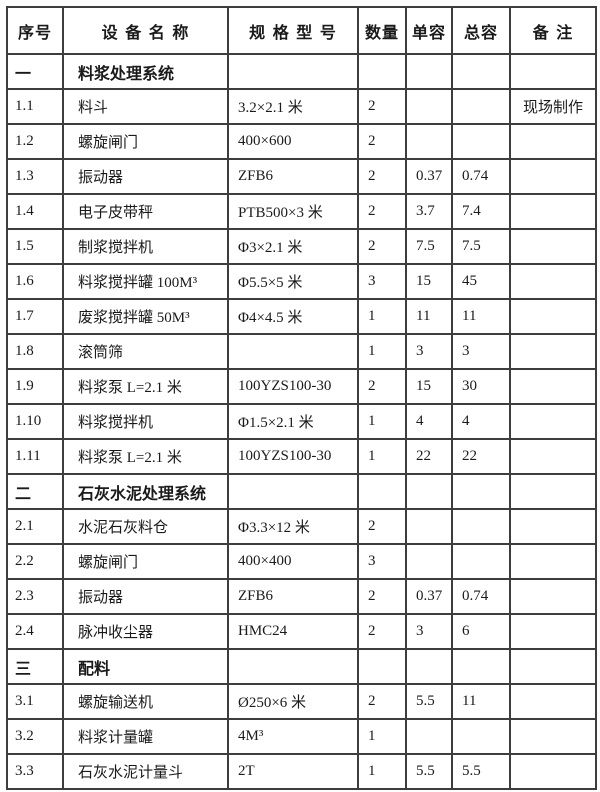 This screenshot has width=600, height=792. What do you see at coordinates (293, 736) in the screenshot?
I see `cell-spec: 4M³` at bounding box center [293, 736].